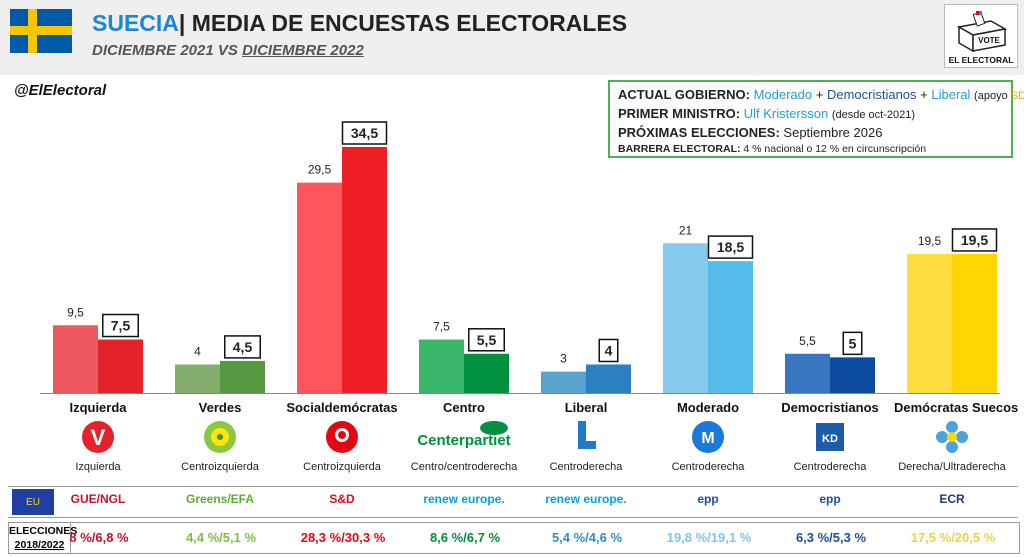  Describe the element at coordinates (39, 545) in the screenshot. I see `elections-label-line-2: 2018/2022` at that location.